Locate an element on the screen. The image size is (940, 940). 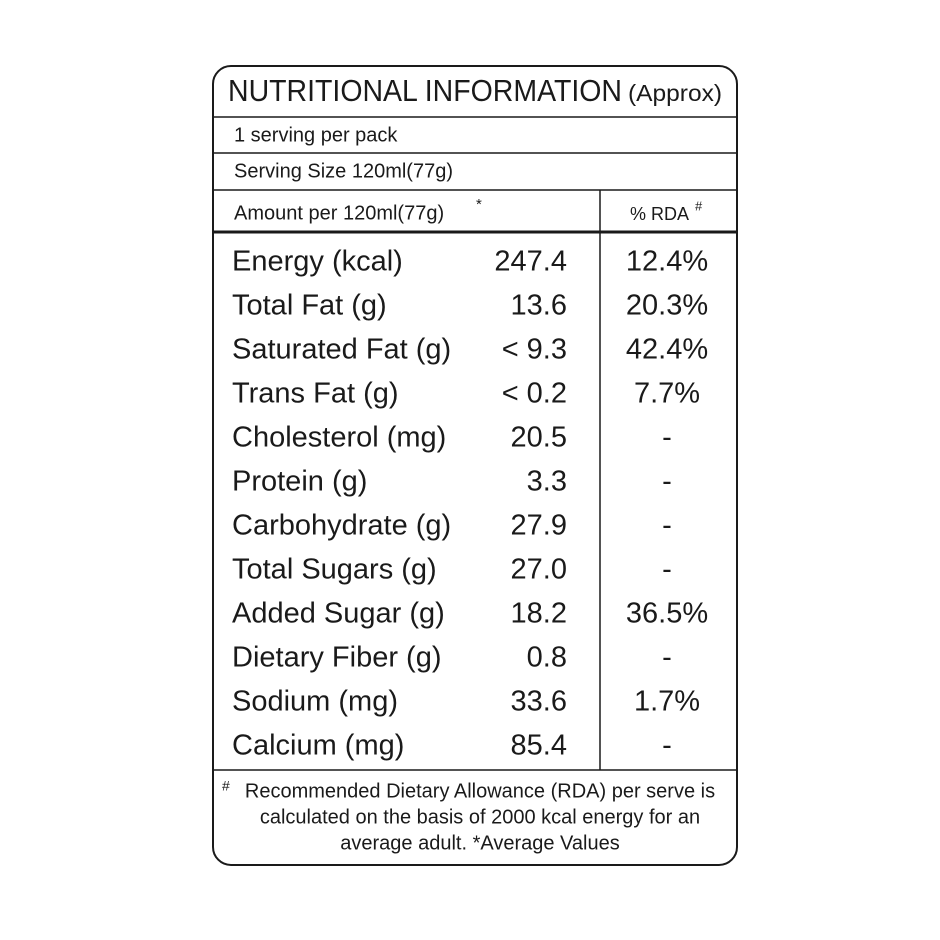
title: NUTRITIONAL INFORMATION is located at coordinates (425, 90).